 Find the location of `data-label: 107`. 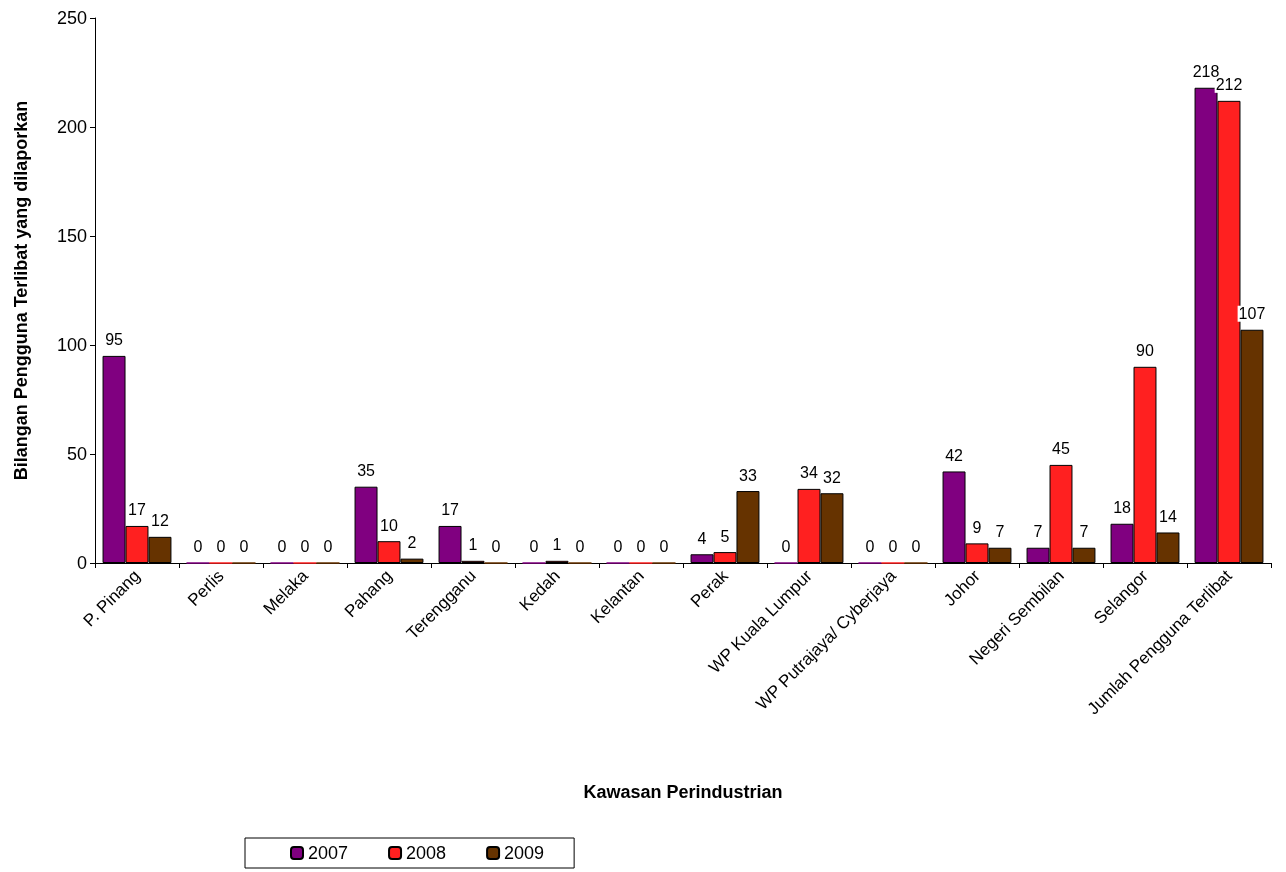

data-label: 107 is located at coordinates (1252, 314).